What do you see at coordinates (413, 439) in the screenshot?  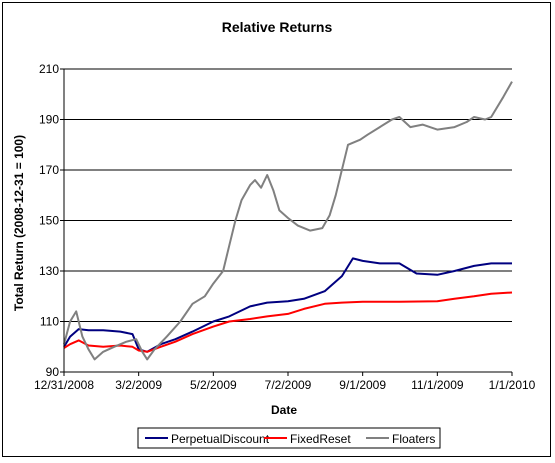 I see `legend-label-2: Floaters` at bounding box center [413, 439].